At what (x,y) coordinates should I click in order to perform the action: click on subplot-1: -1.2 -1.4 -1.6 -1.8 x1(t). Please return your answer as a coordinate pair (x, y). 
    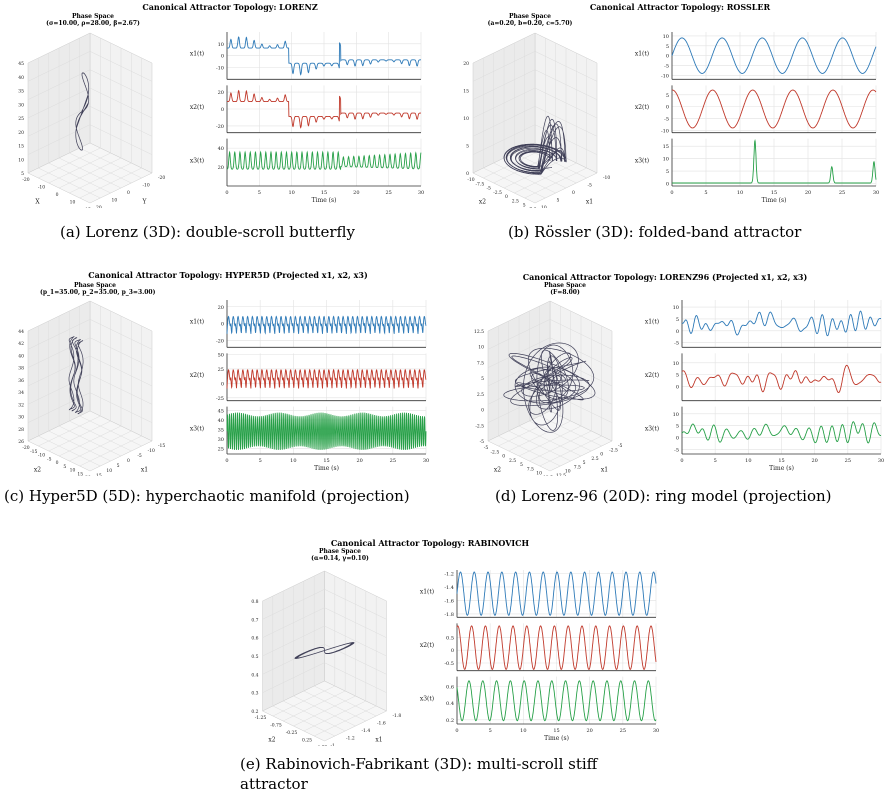
    Looking at the image, I should click on (538, 594).